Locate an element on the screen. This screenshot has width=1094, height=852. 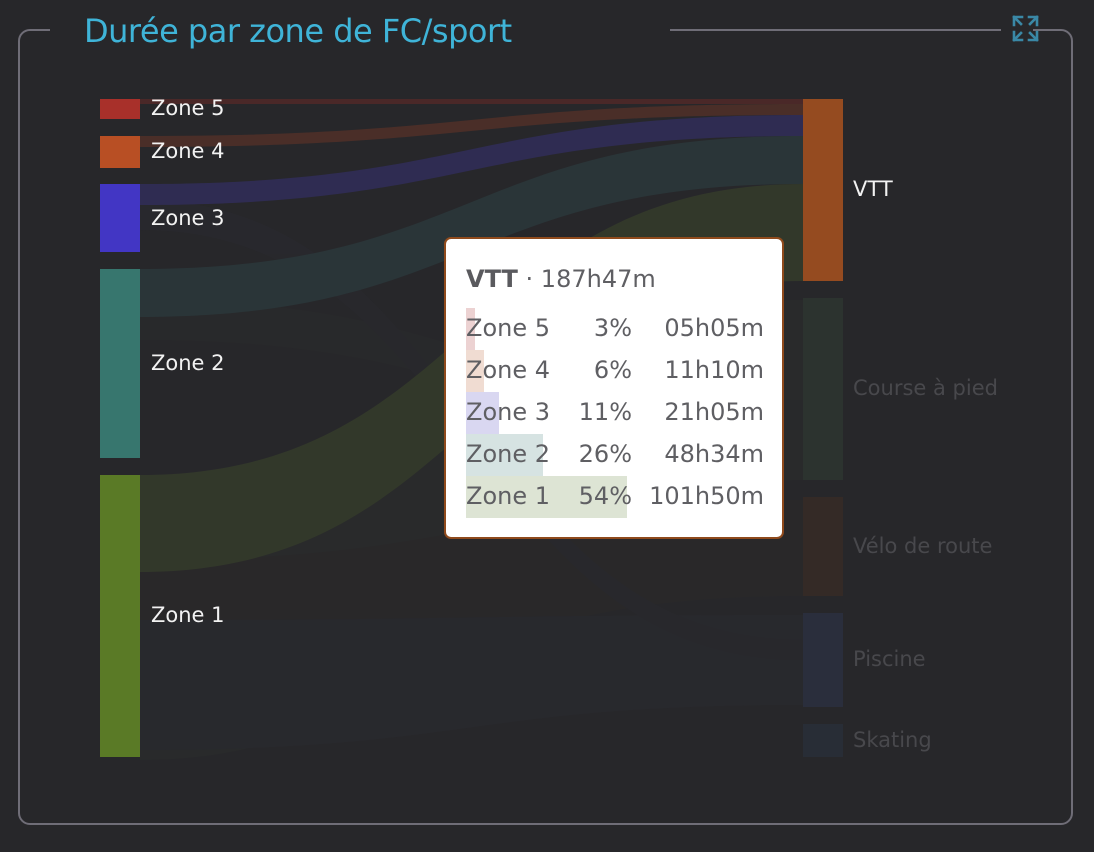
label-zone-4: Zone 4 is located at coordinates (188, 151).